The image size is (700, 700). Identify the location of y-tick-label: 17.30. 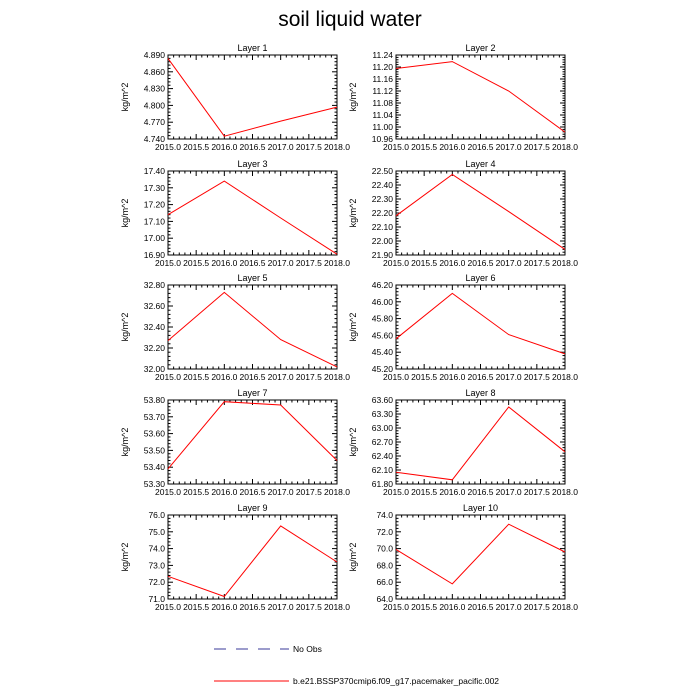
(155, 188).